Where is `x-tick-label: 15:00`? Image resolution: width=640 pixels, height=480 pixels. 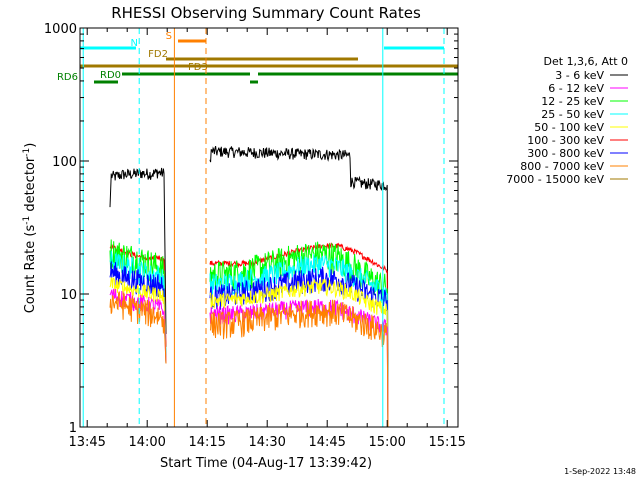
x-tick-label: 15:00 is located at coordinates (386, 442).